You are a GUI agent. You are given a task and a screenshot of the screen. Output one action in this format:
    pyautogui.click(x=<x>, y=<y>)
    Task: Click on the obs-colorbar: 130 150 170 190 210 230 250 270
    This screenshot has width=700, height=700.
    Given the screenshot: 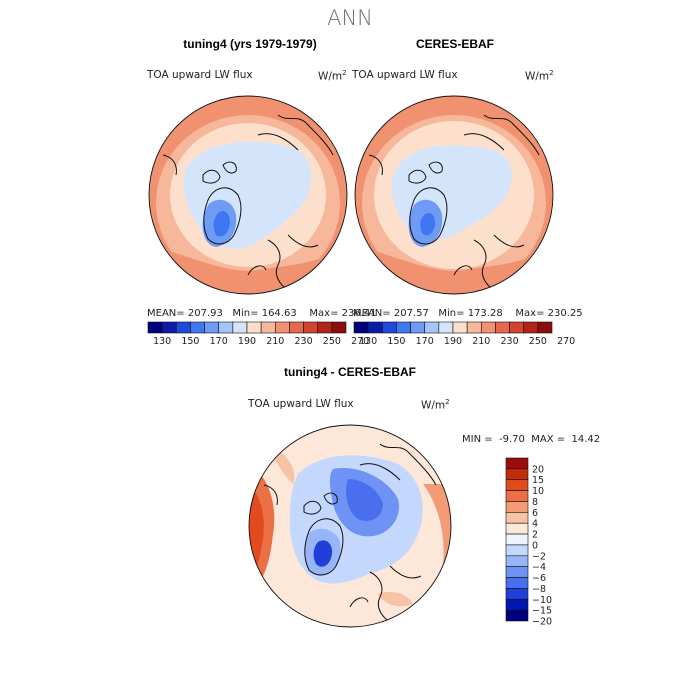 What is the action you would take?
    pyautogui.click(x=464, y=334)
    